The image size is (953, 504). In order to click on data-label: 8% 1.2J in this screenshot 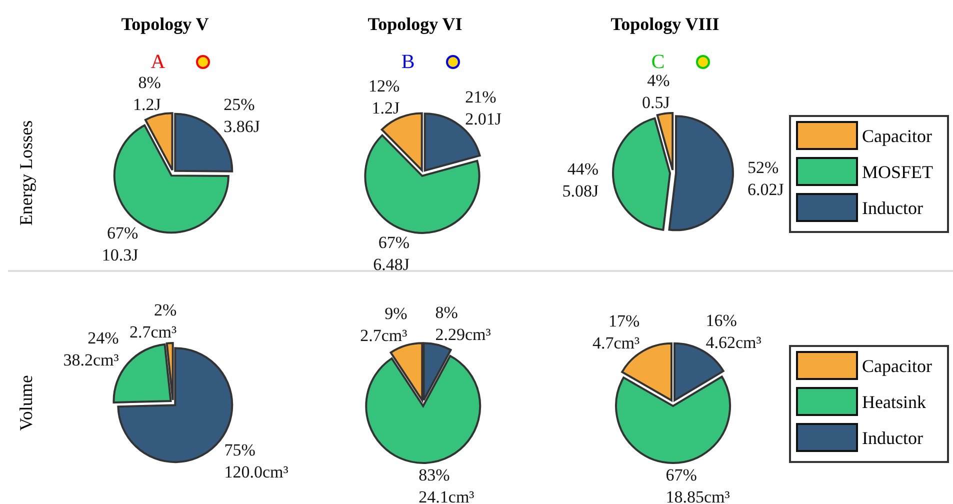, I will do `click(147, 93)`.